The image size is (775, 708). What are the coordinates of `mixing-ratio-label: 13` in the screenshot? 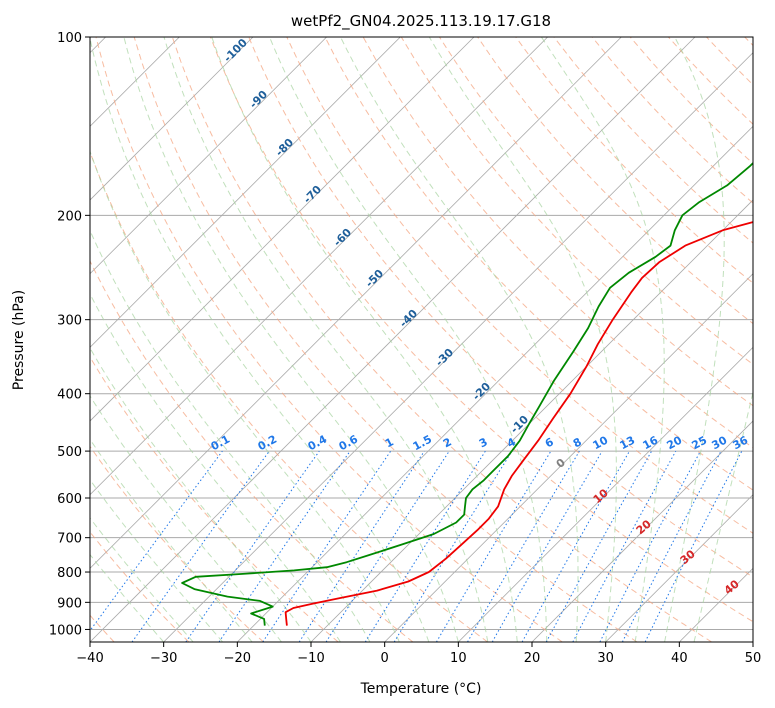 It's located at (628, 443).